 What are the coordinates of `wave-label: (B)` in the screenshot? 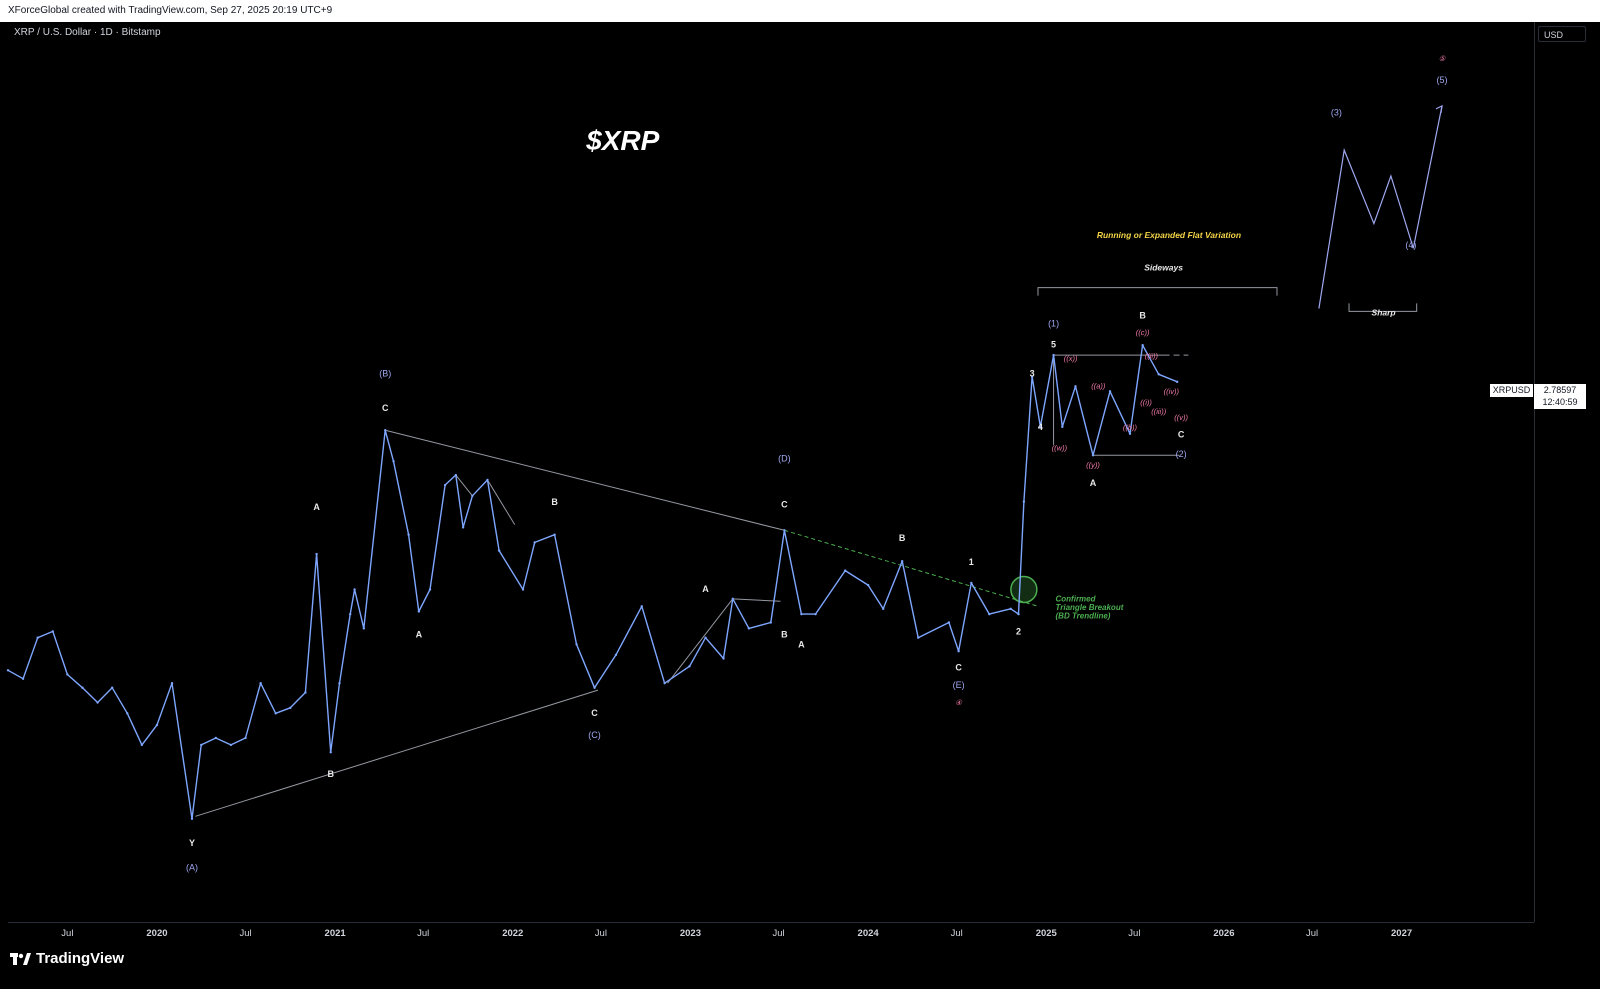 It's located at (385, 374).